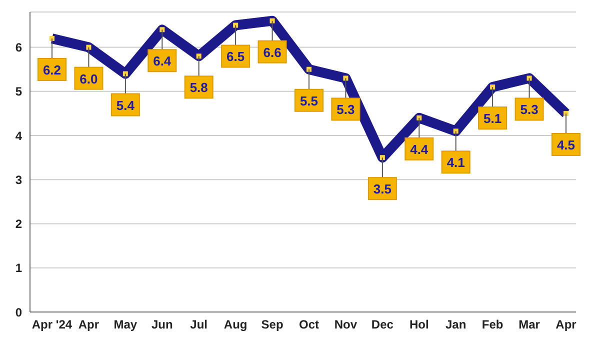 The height and width of the screenshot is (352, 600). What do you see at coordinates (309, 100) in the screenshot?
I see `data-label: 5.5` at bounding box center [309, 100].